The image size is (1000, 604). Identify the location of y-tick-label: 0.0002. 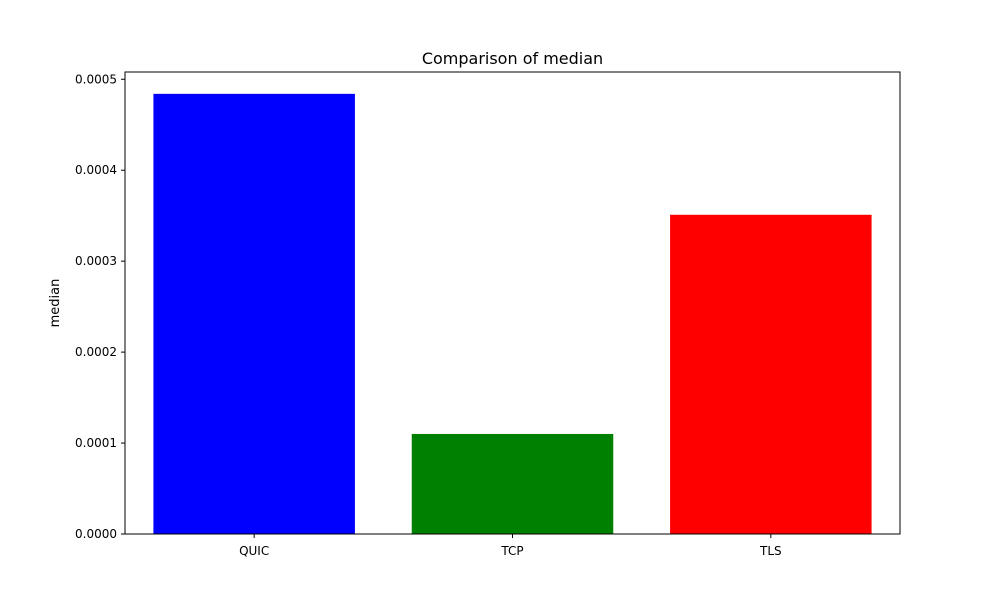
(96, 352).